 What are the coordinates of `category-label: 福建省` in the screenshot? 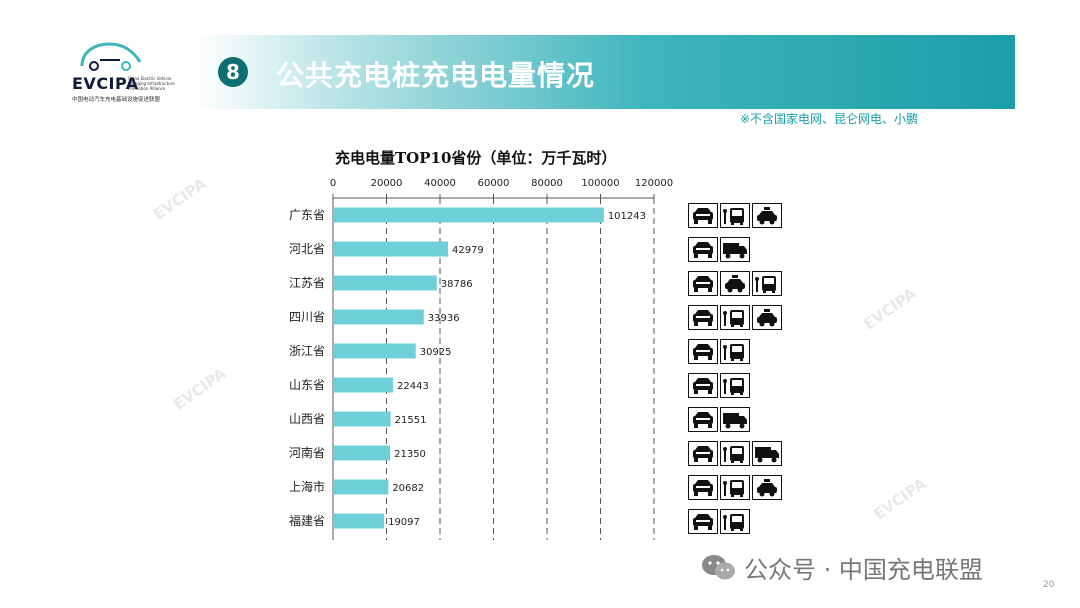 It's located at (307, 520).